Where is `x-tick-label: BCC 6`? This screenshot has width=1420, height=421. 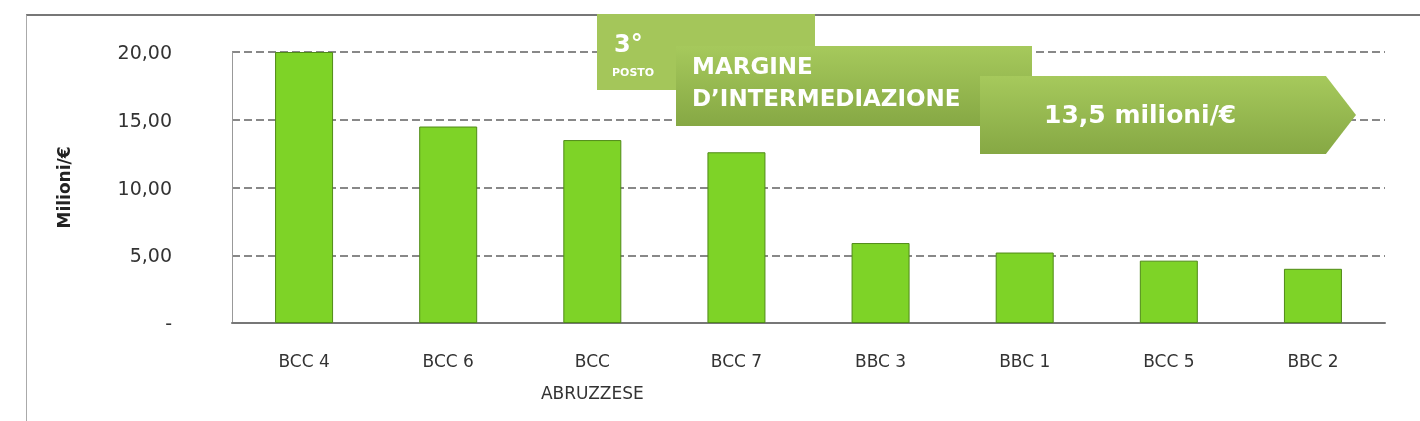 x-tick-label: BCC 6 is located at coordinates (448, 361).